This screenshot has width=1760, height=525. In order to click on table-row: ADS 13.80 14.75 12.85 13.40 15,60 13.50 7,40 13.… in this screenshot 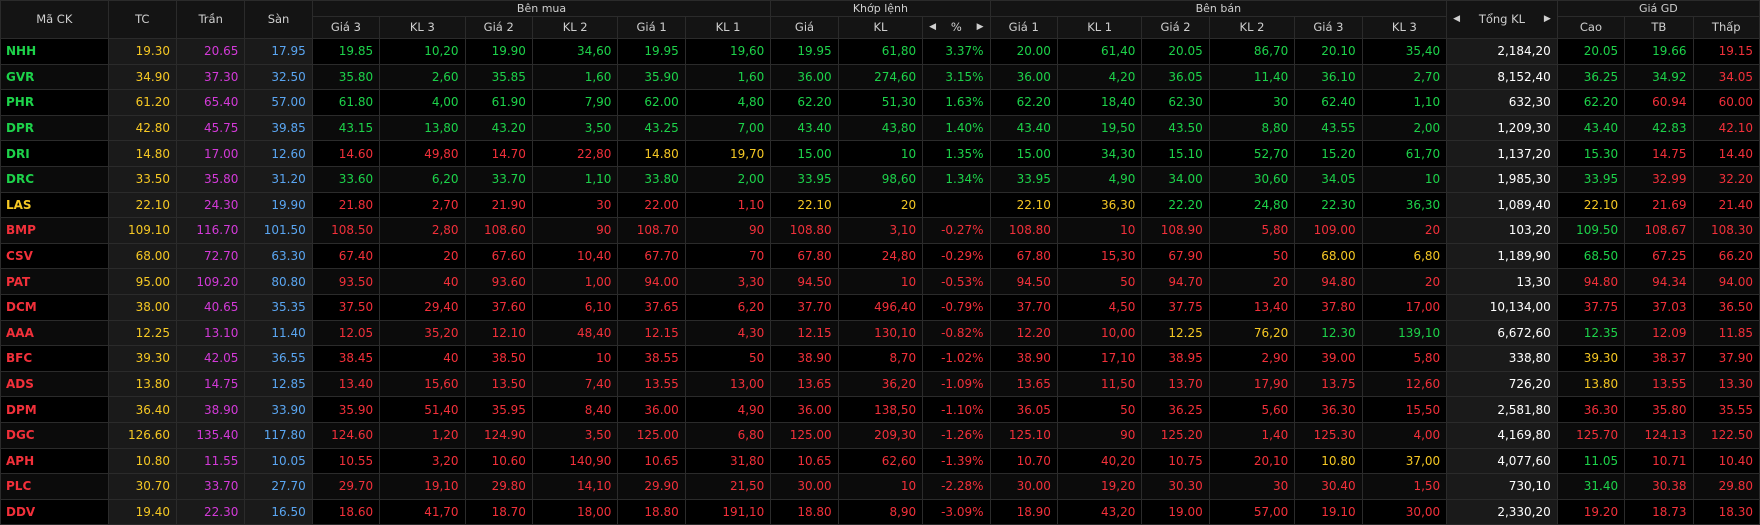, I will do `click(880, 384)`.